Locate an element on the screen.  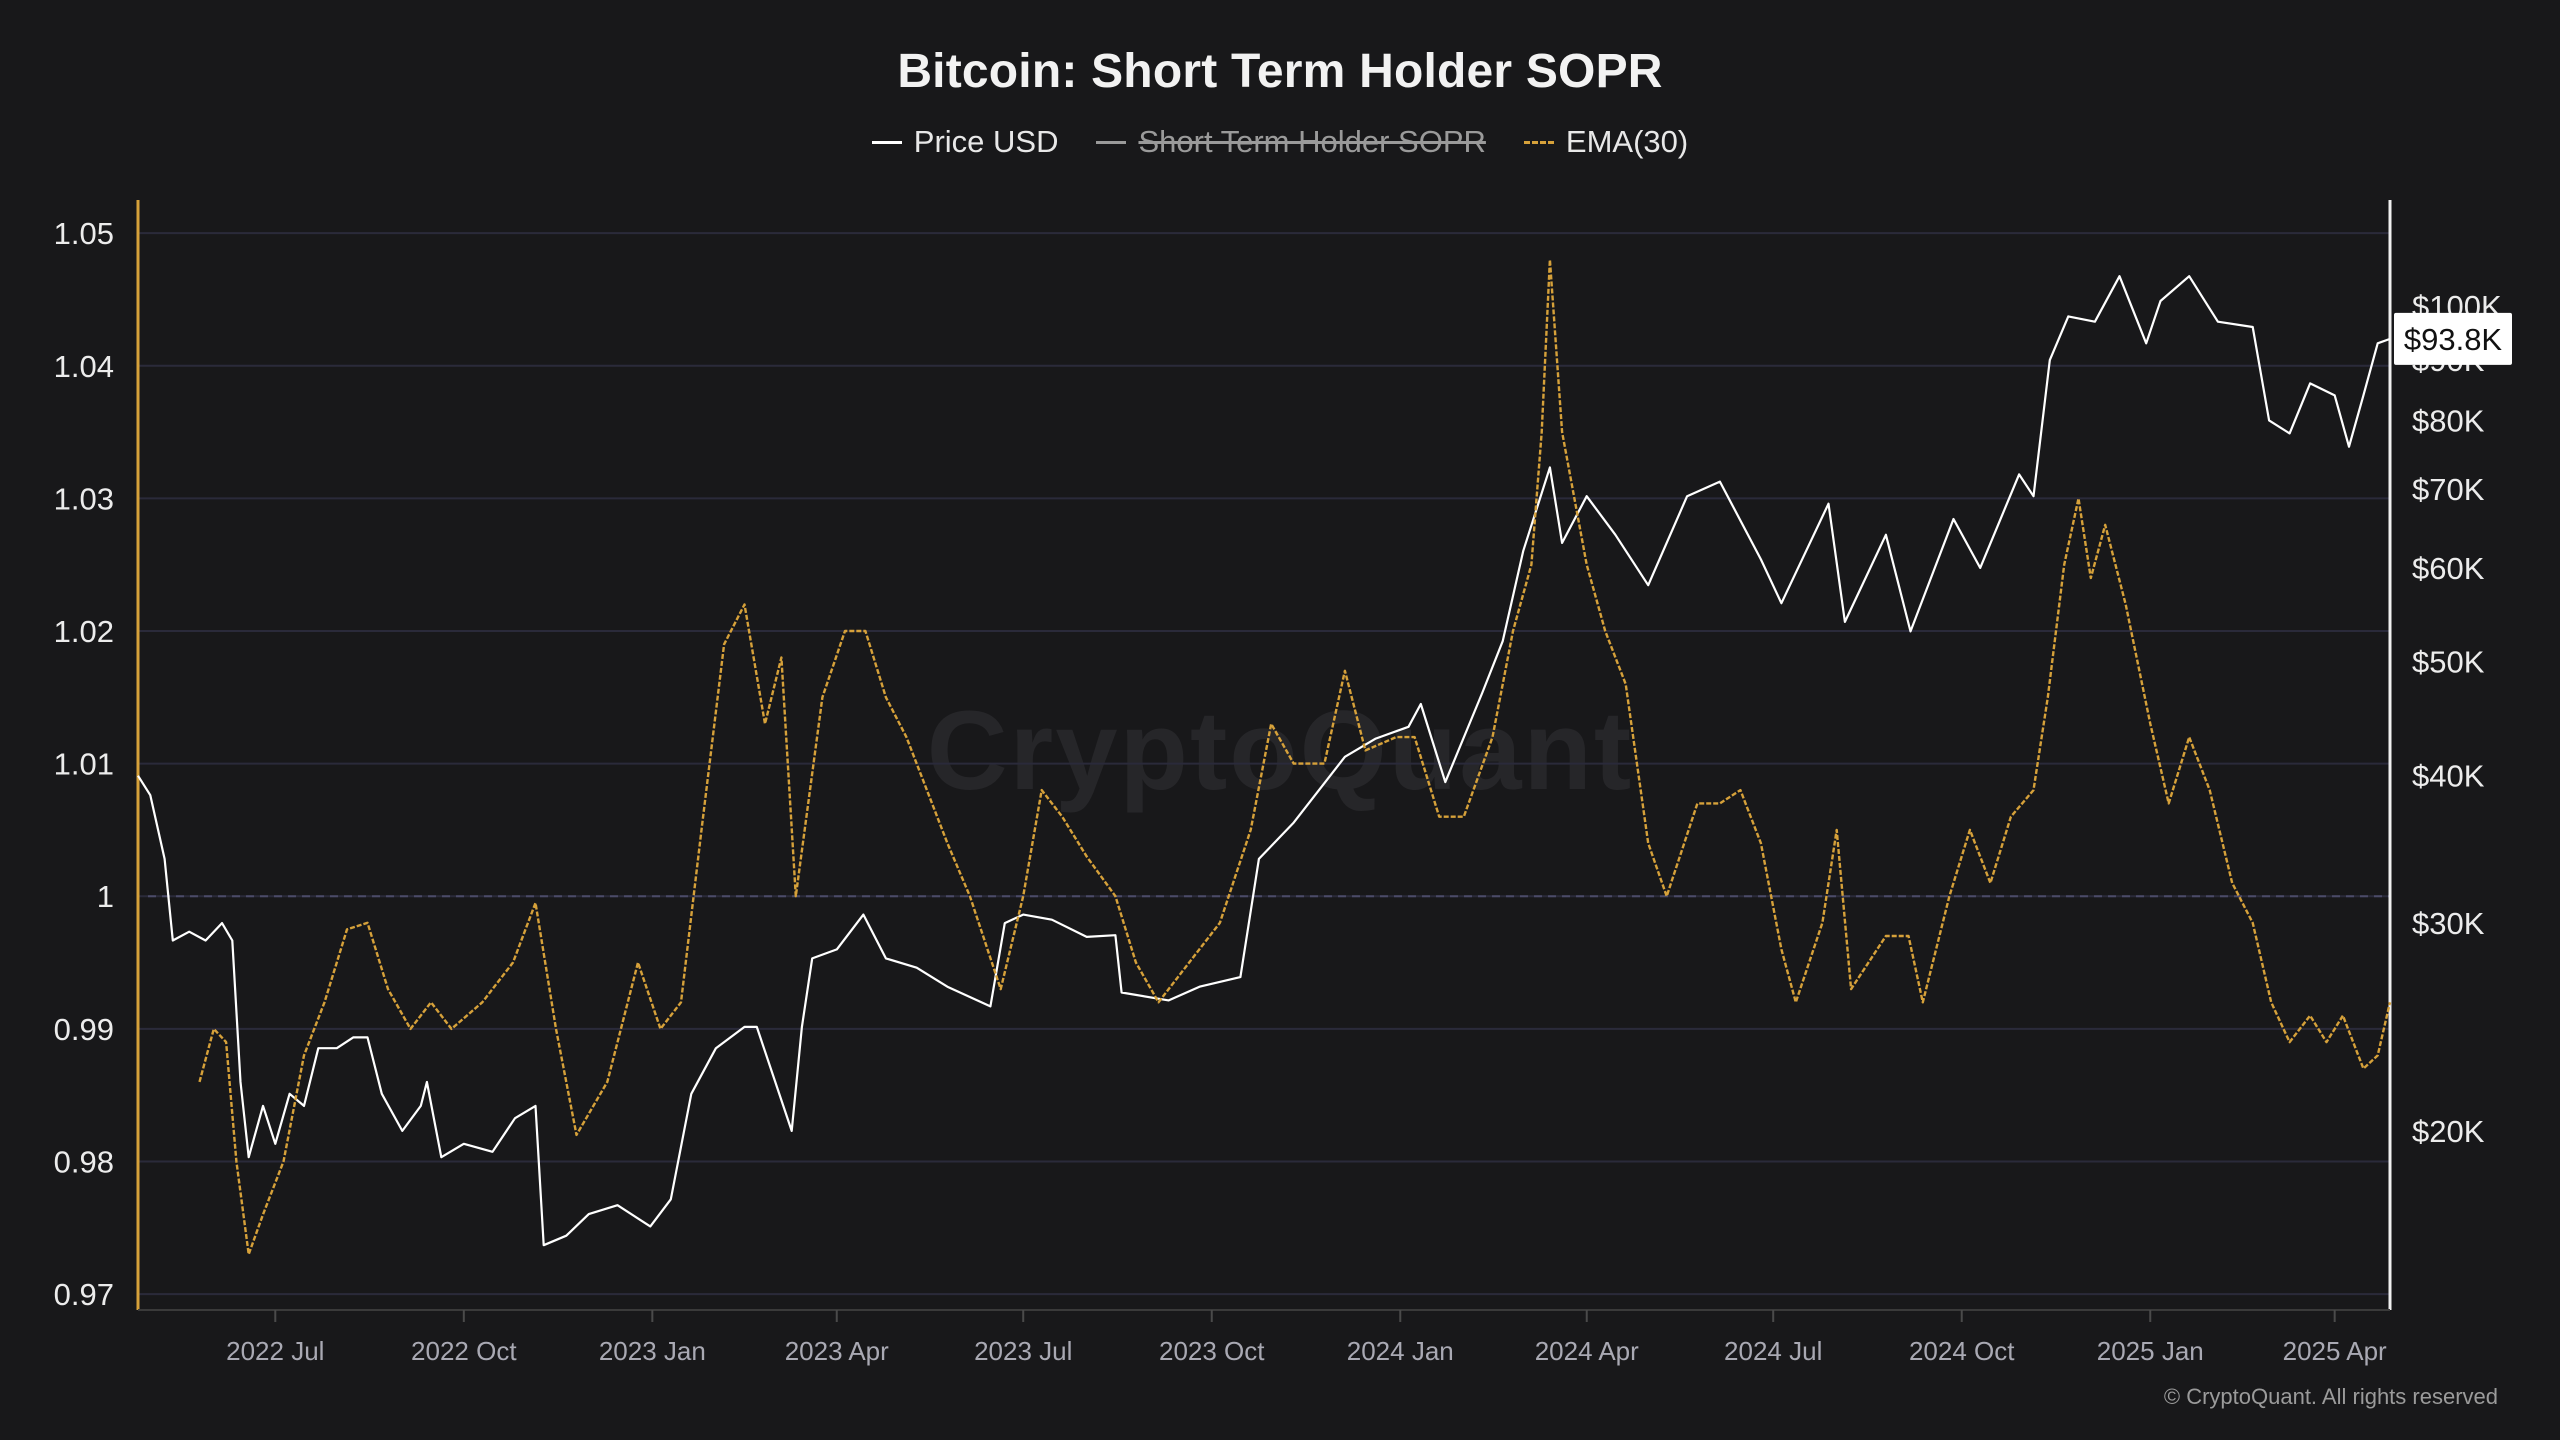
right-tick-label: $70K is located at coordinates (2448, 489).